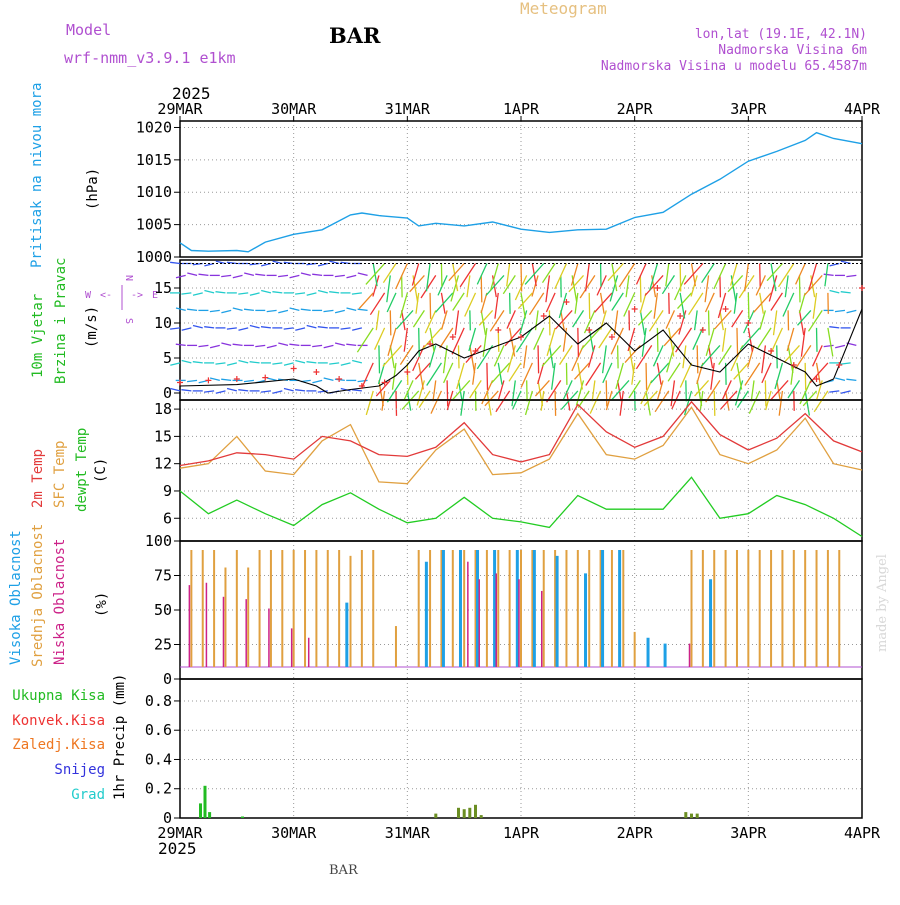 This screenshot has width=900, height=905. I want to click on dewpt-line, so click(521, 506).